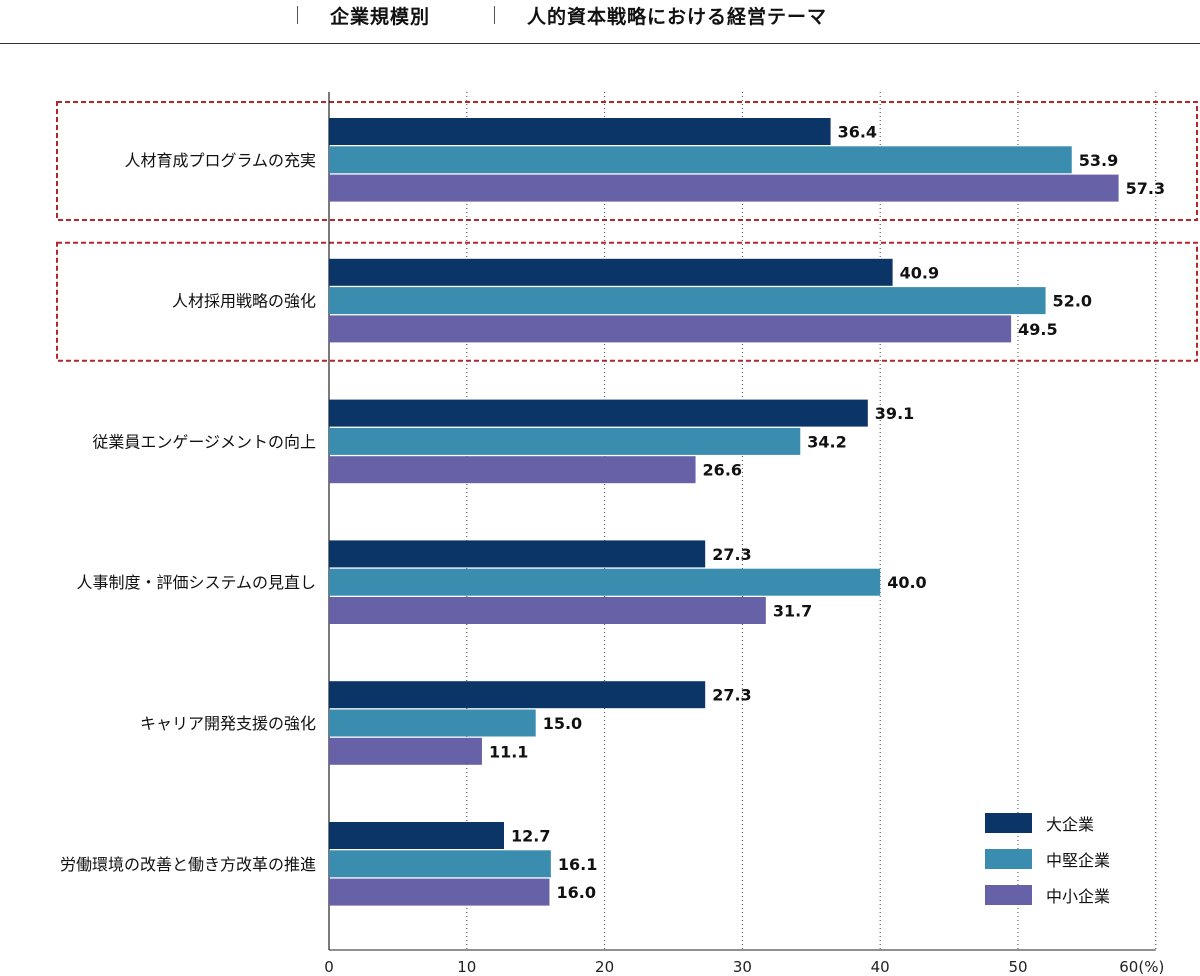 This screenshot has height=976, width=1200. I want to click on bar-value-label: 34.2, so click(826, 441).